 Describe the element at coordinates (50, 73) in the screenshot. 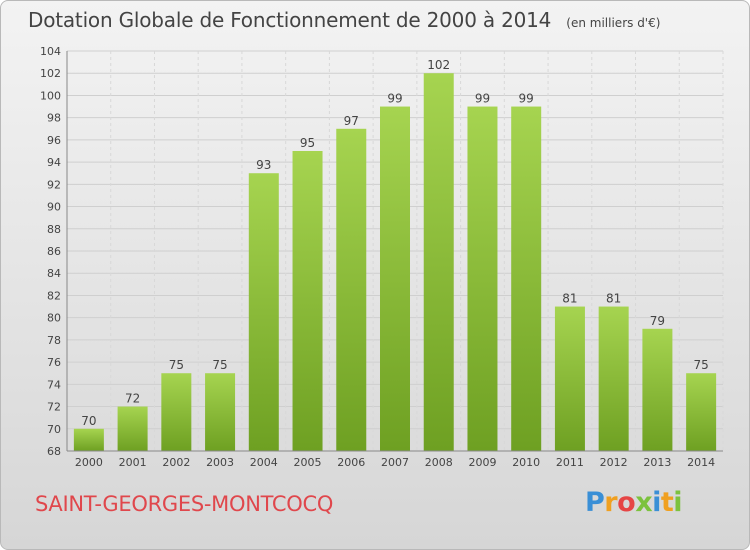

I see `y-tick-label: 102` at that location.